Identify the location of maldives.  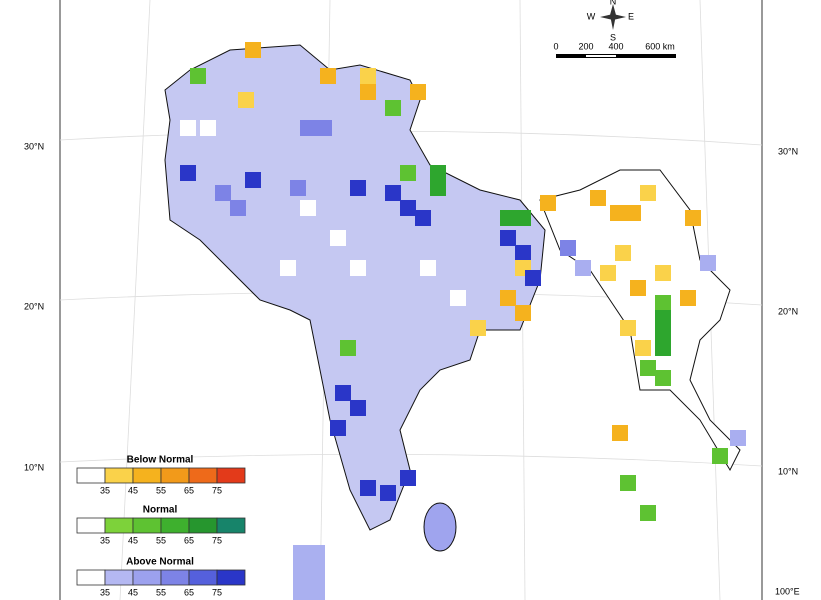
(309, 572).